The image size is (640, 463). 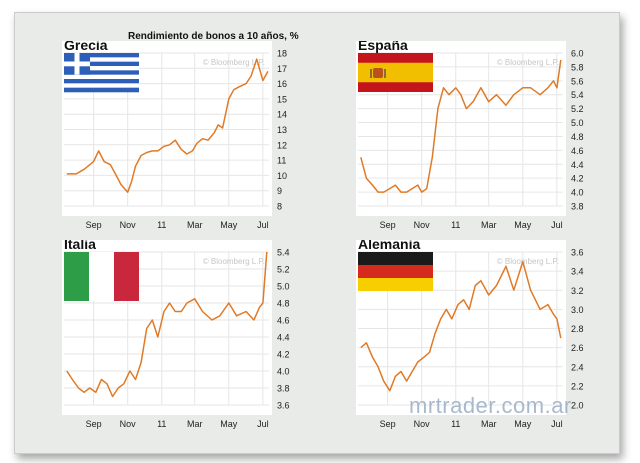 What do you see at coordinates (282, 84) in the screenshot?
I see `y-tick-label: 16` at bounding box center [282, 84].